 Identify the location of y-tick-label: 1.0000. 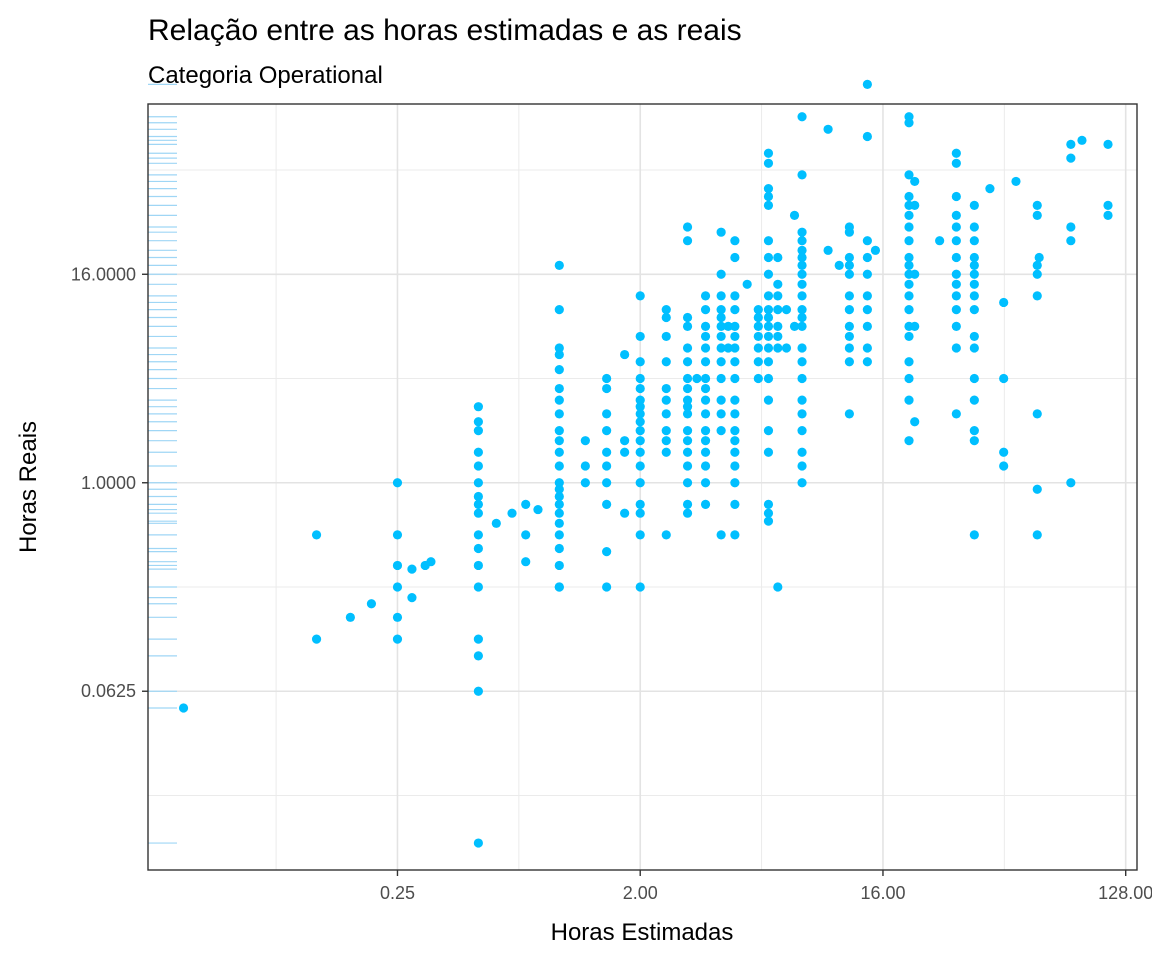
(108, 483).